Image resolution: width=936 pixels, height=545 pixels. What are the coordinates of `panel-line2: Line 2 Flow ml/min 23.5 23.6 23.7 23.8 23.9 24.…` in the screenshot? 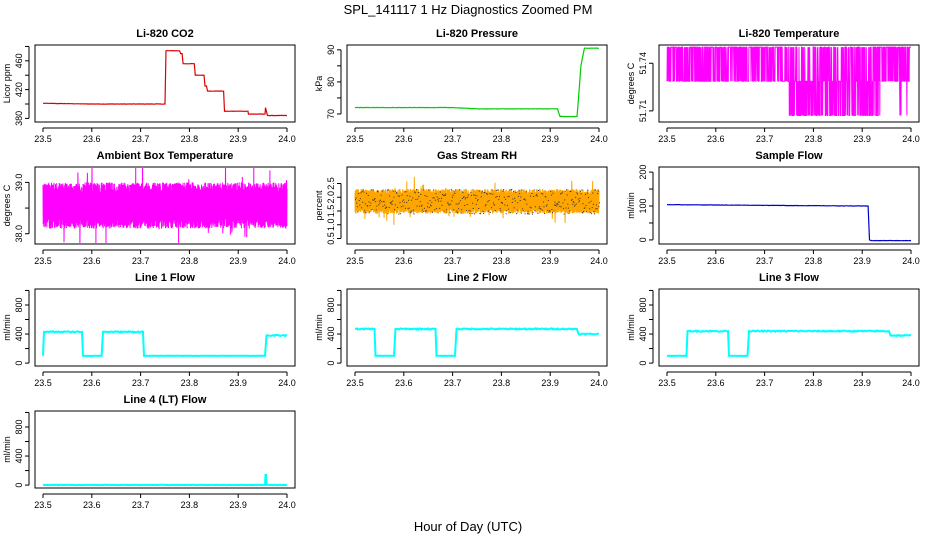 It's located at (461, 330).